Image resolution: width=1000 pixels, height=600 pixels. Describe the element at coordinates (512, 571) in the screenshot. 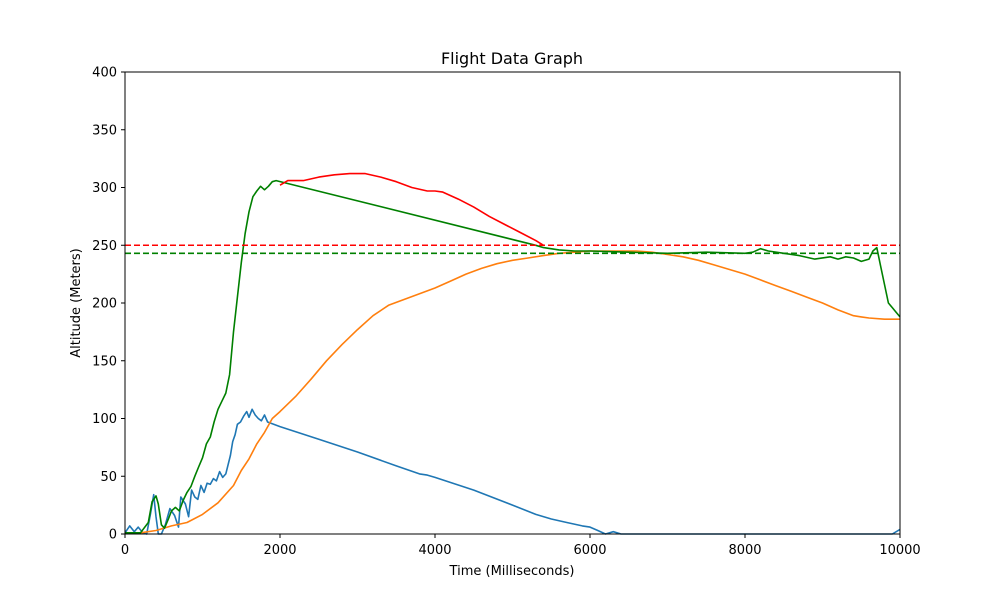

I see `x-axis-label: Time (Milliseconds)` at that location.